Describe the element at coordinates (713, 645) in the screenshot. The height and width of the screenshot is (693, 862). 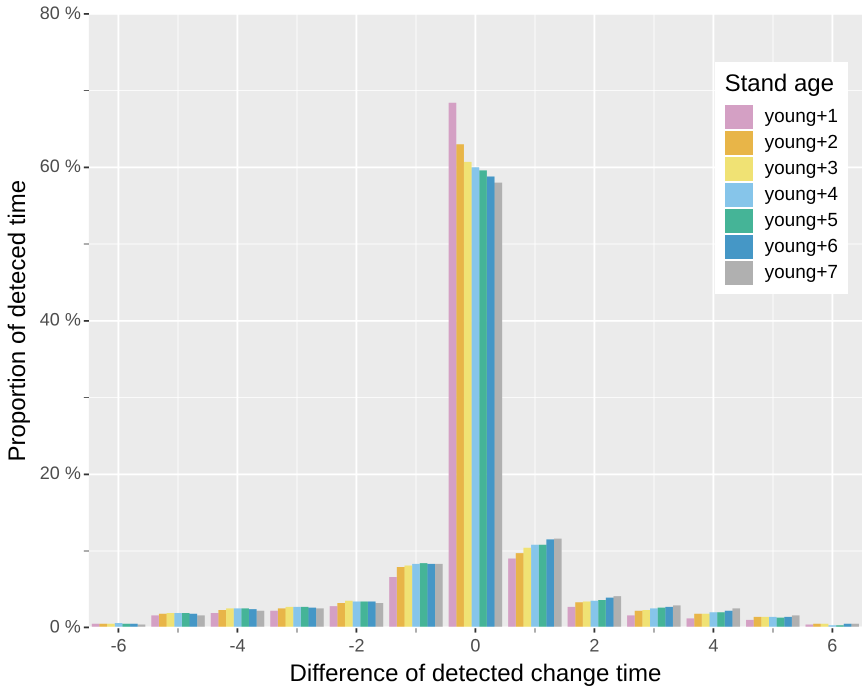
I see `x-tick-label: 4` at that location.